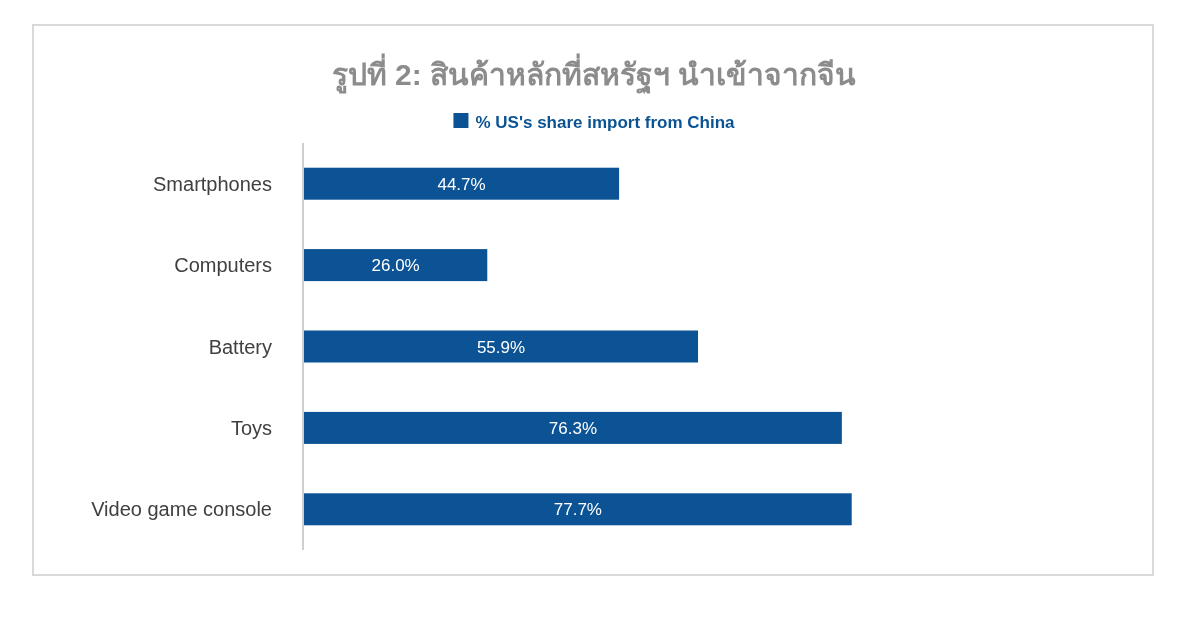  What do you see at coordinates (223, 265) in the screenshot?
I see `y-tick-label: Computers` at bounding box center [223, 265].